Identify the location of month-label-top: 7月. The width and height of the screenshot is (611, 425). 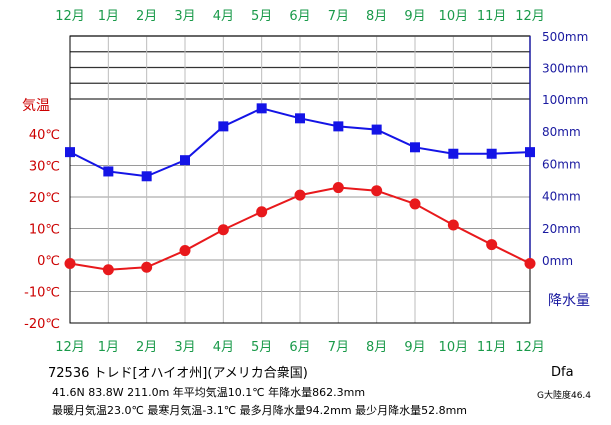
(338, 16).